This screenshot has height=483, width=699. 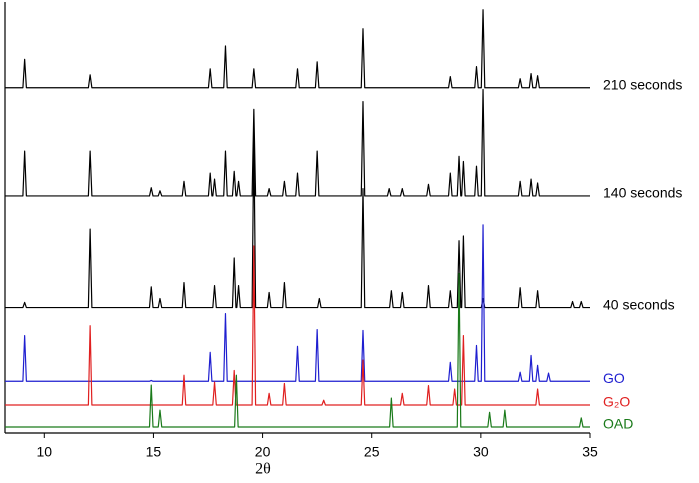 What do you see at coordinates (481, 452) in the screenshot?
I see `x-tick-label: 30` at bounding box center [481, 452].